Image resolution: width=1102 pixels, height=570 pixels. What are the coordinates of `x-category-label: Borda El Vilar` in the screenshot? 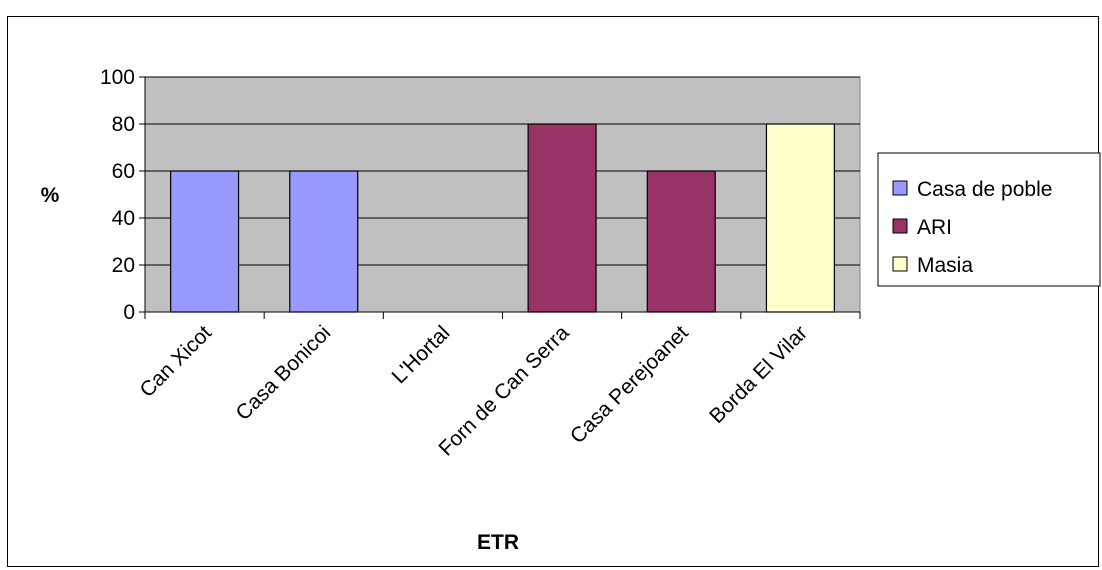 It's located at (758, 374).